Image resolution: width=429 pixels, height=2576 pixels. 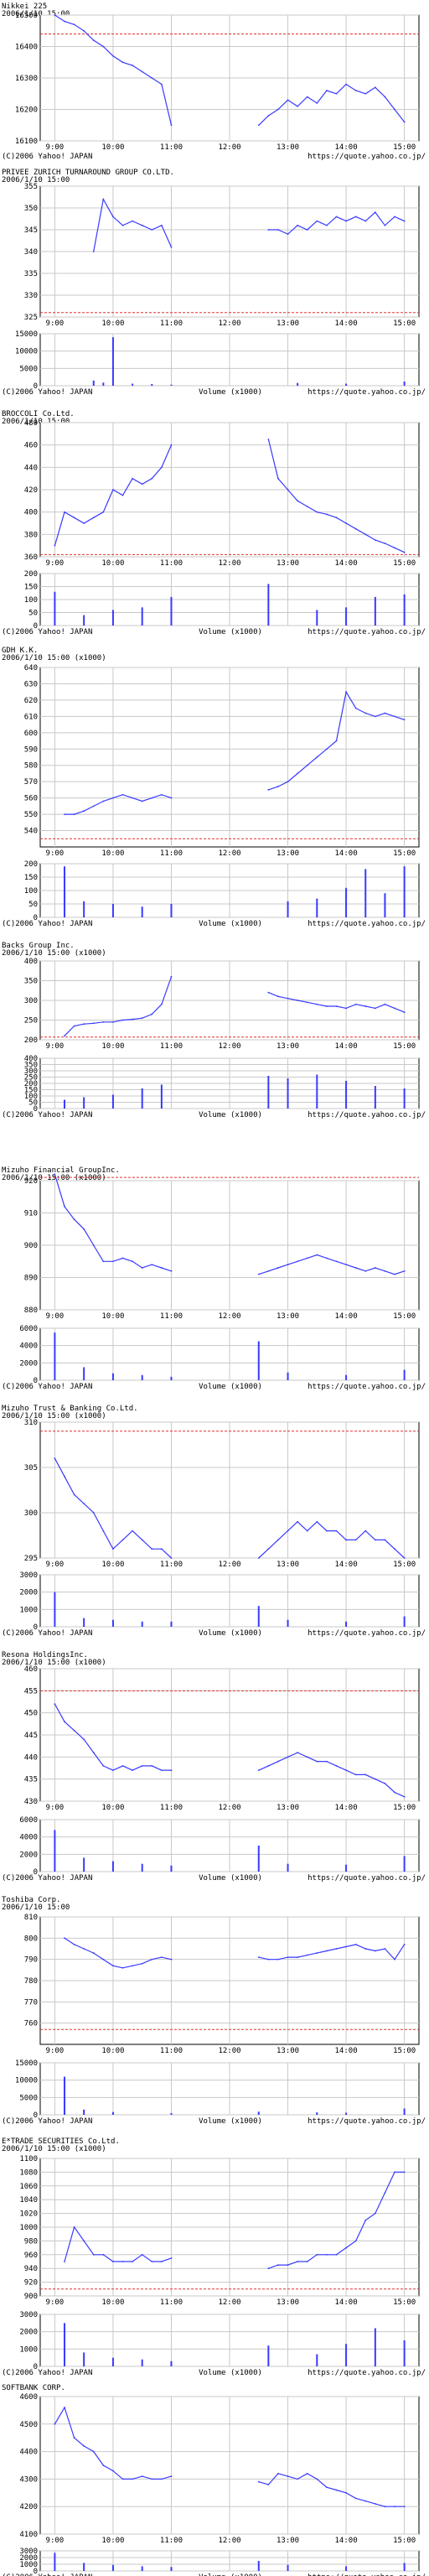 What do you see at coordinates (28, 1347) in the screenshot?
I see `volume-y-tick-label: 4000` at bounding box center [28, 1347].